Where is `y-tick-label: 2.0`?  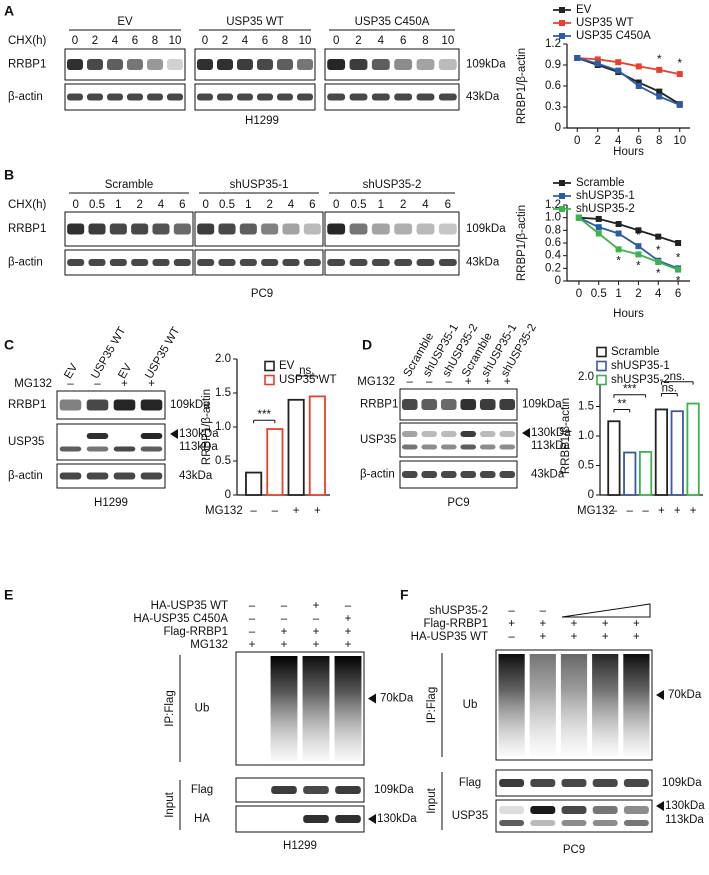 y-tick-label: 2.0 is located at coordinates (223, 359).